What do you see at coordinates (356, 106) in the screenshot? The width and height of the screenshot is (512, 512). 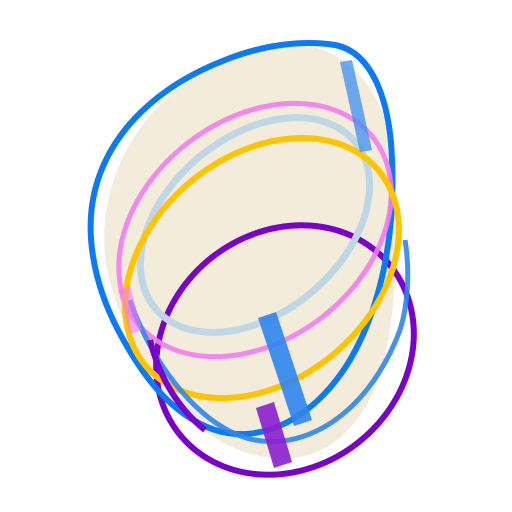 I see `blue-top-right-band` at bounding box center [356, 106].